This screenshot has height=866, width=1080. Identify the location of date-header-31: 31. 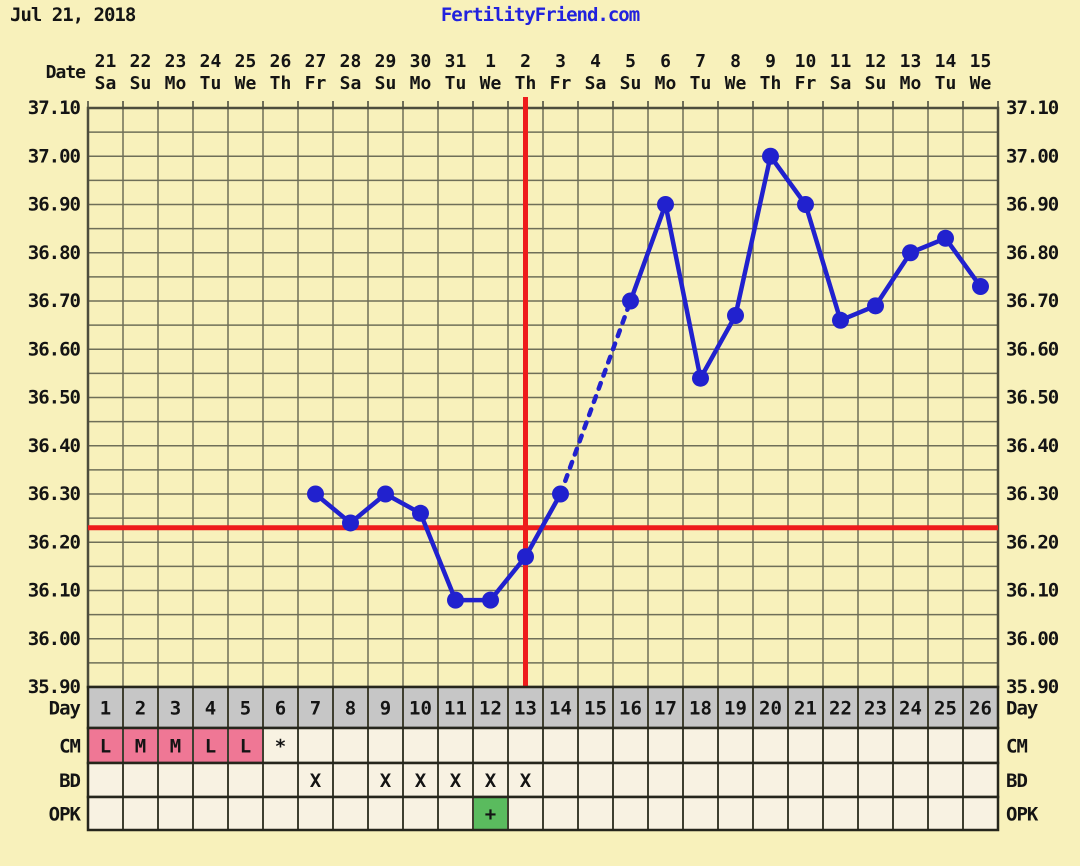
(456, 61).